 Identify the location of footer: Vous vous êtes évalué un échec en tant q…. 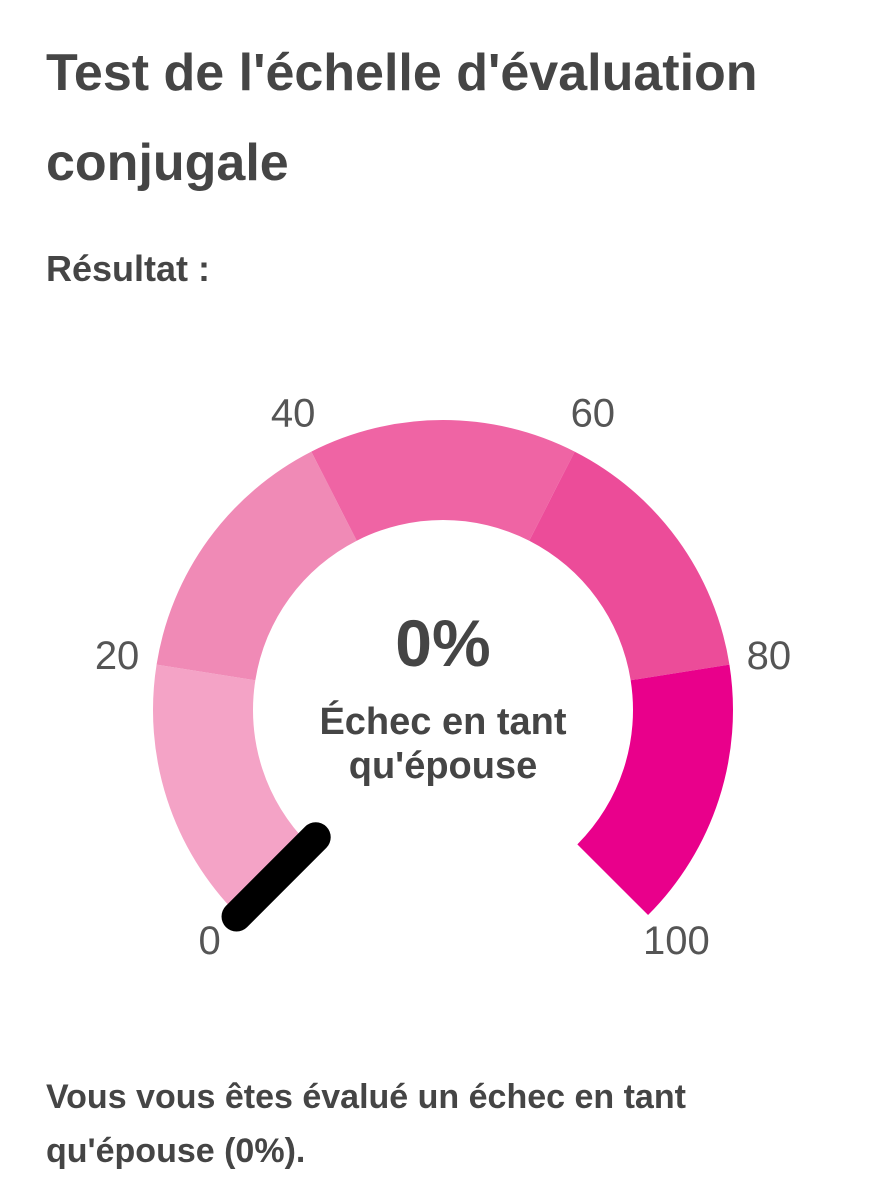
(366, 1124).